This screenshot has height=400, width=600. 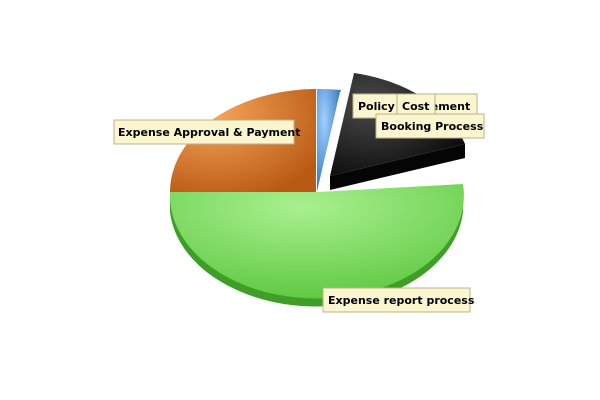 I want to click on slice-expense-report-process, so click(x=316, y=241).